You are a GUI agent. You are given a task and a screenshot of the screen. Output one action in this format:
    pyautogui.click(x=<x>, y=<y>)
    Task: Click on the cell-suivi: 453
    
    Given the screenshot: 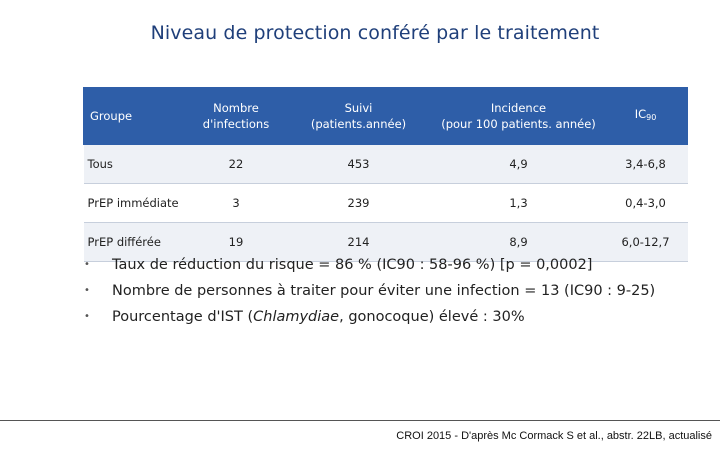 What is the action you would take?
    pyautogui.click(x=358, y=164)
    